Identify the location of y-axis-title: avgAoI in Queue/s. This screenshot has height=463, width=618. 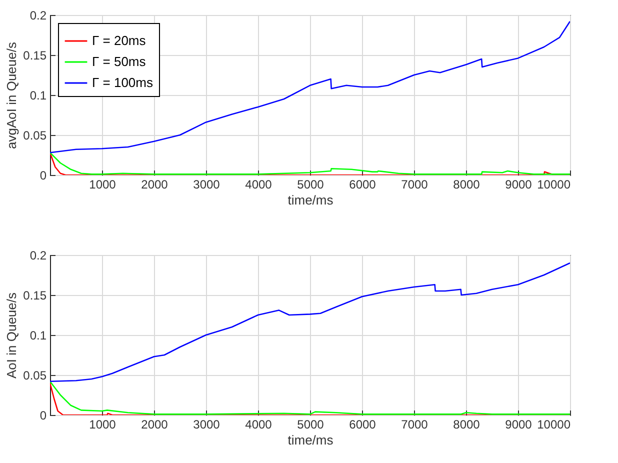
(12, 95).